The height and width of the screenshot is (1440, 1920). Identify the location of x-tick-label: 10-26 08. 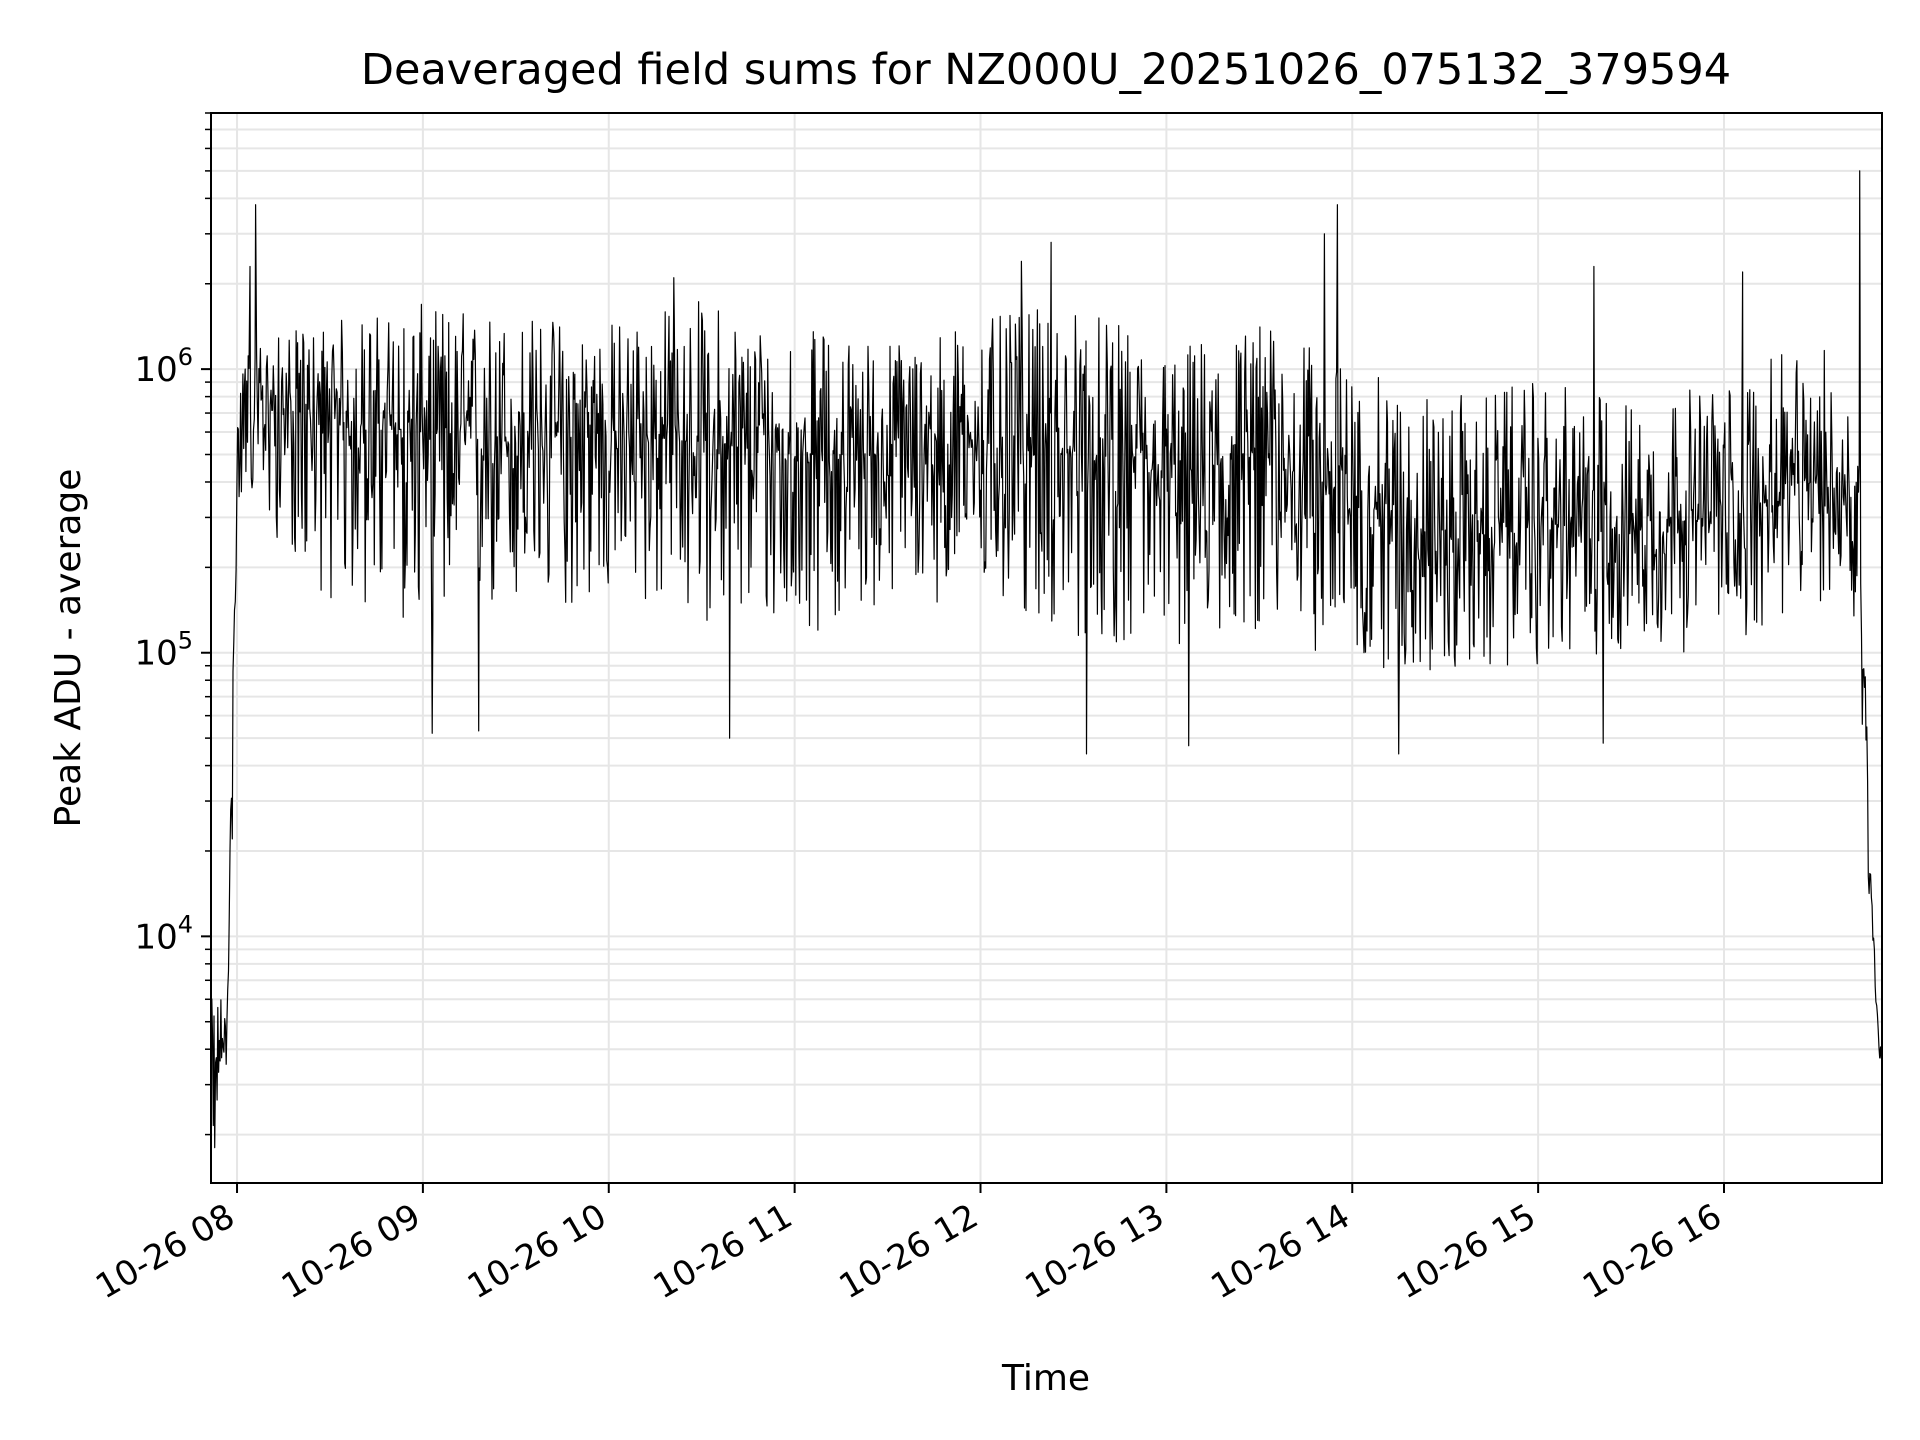
(165, 1251).